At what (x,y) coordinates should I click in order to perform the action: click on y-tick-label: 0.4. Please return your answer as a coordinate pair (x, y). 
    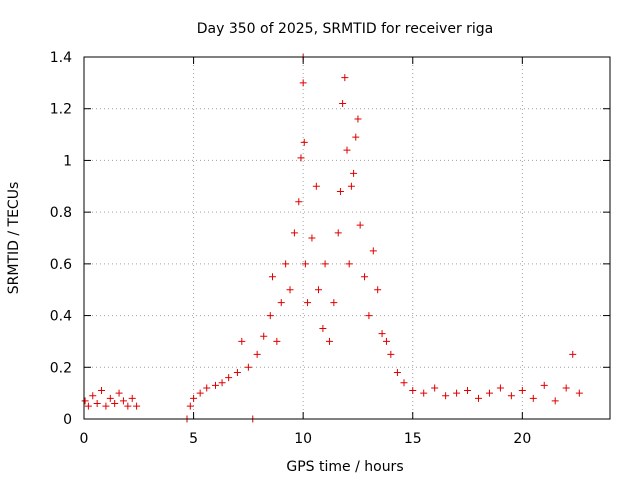
    Looking at the image, I should click on (61, 317).